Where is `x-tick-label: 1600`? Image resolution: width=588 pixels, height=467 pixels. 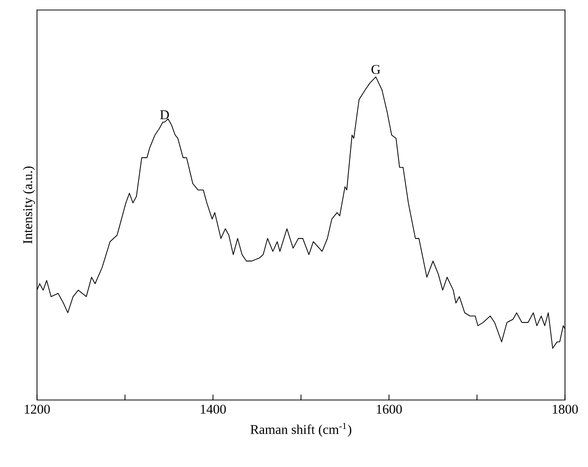
x-tick-label: 1600 is located at coordinates (389, 409).